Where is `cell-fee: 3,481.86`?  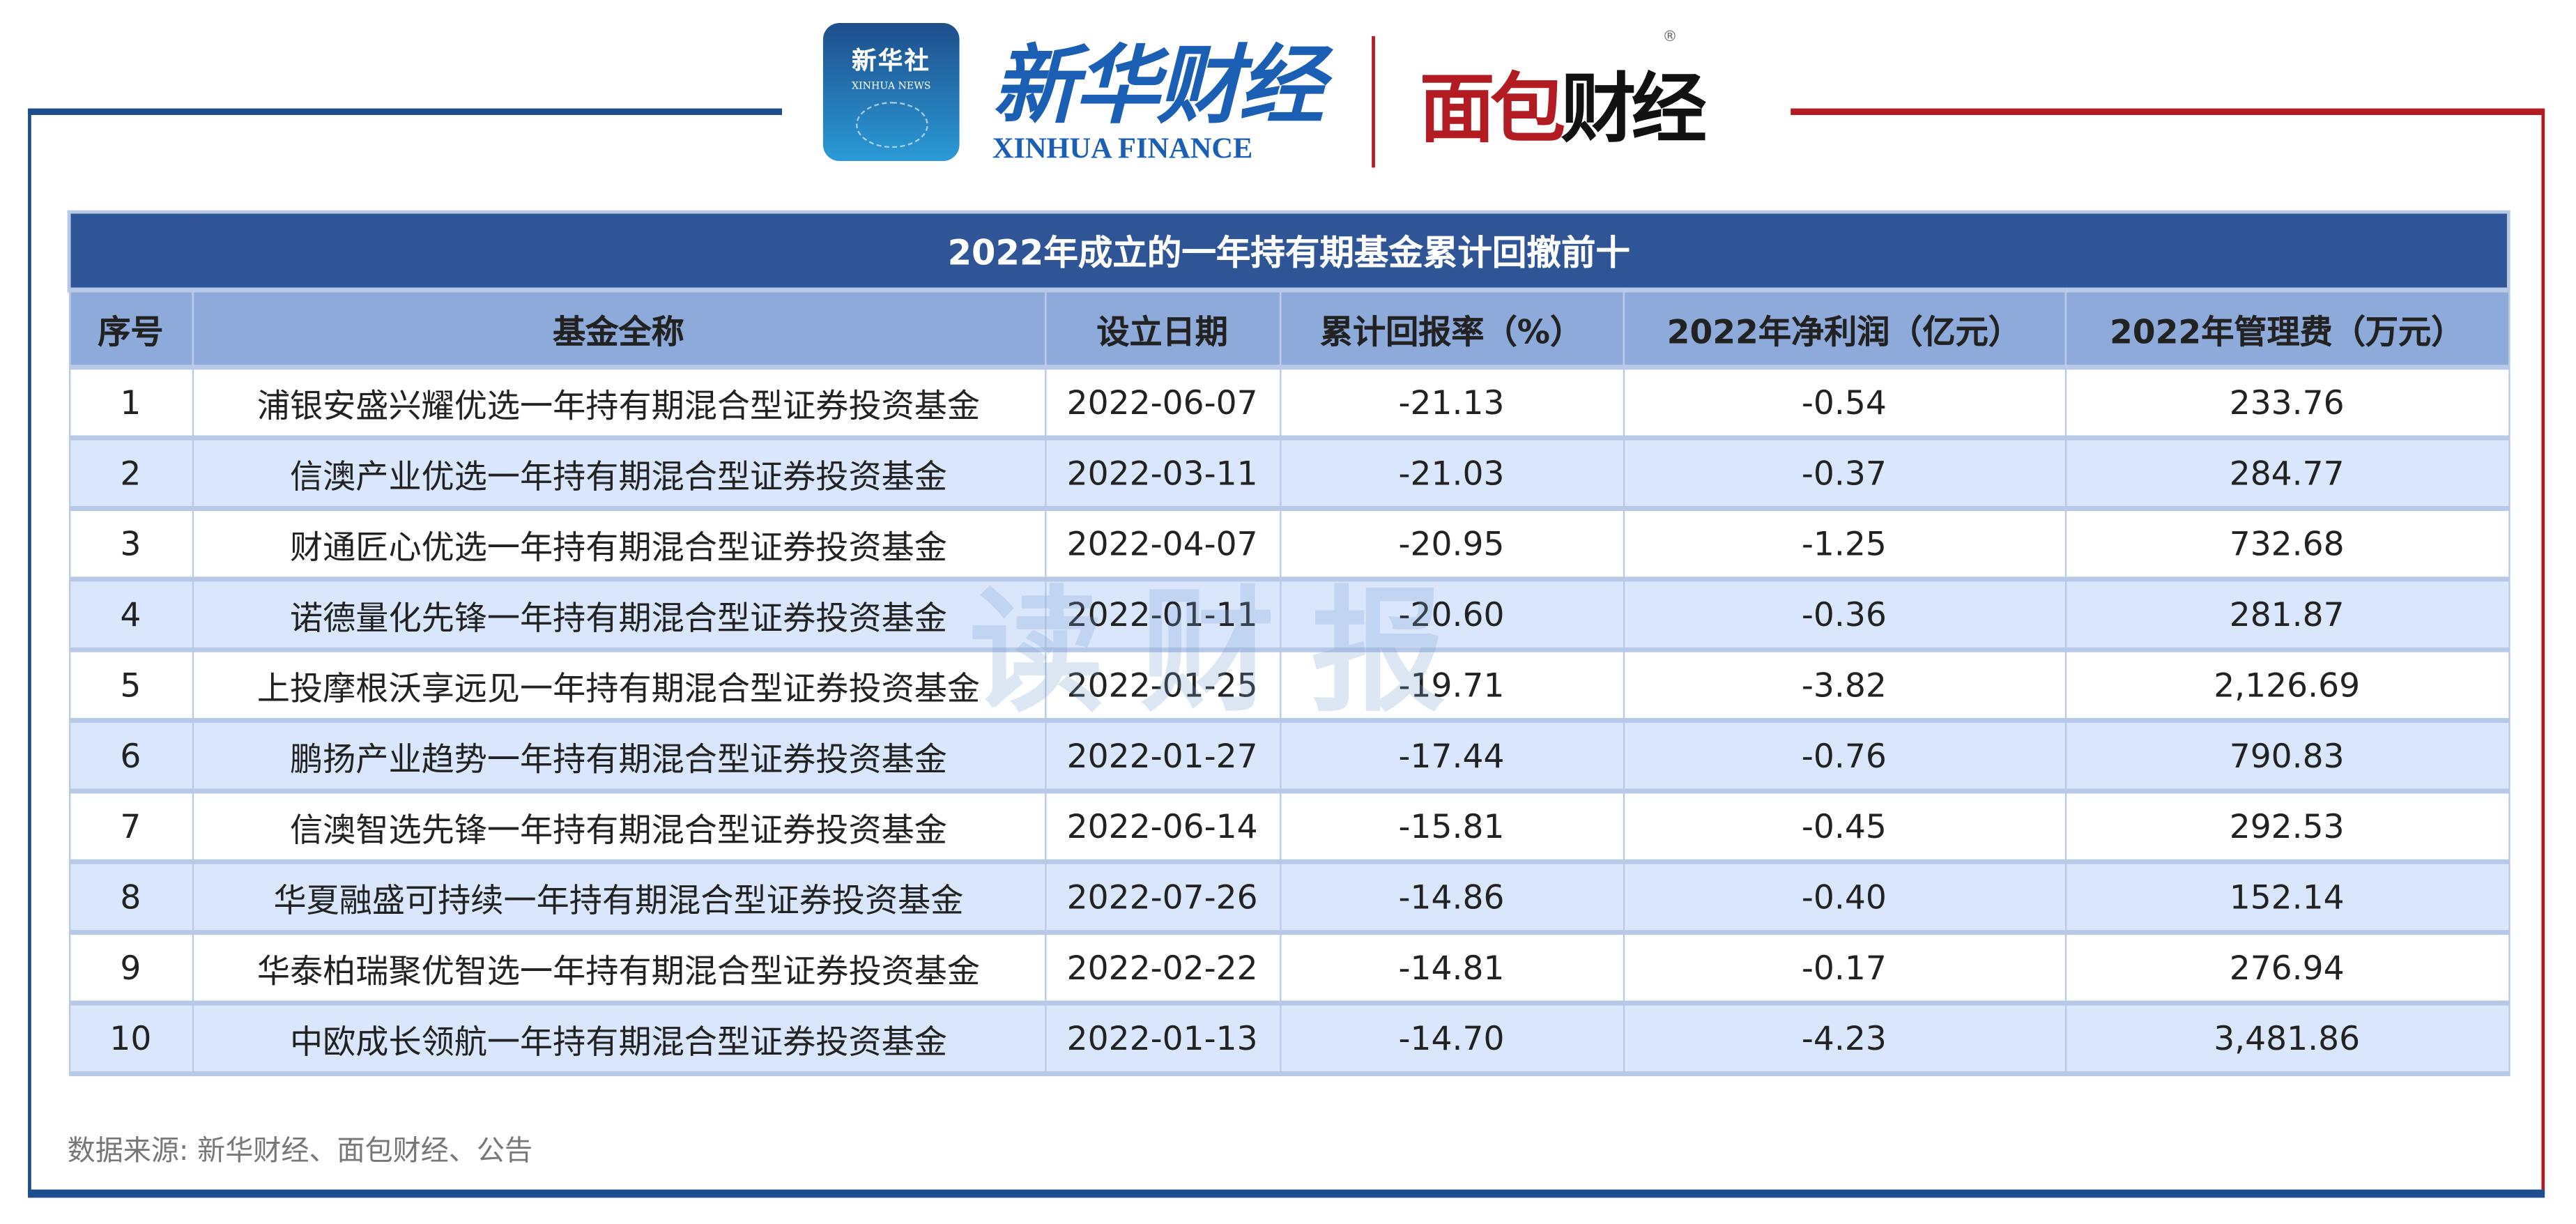
cell-fee: 3,481.86 is located at coordinates (2287, 1038).